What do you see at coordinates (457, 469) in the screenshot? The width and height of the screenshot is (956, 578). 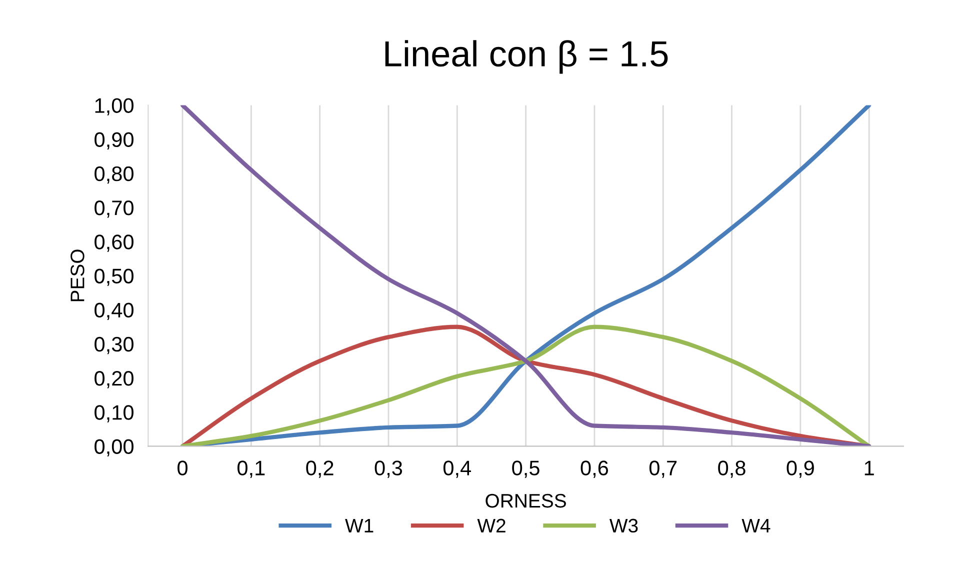 I see `x-tick-label: 0,4` at bounding box center [457, 469].